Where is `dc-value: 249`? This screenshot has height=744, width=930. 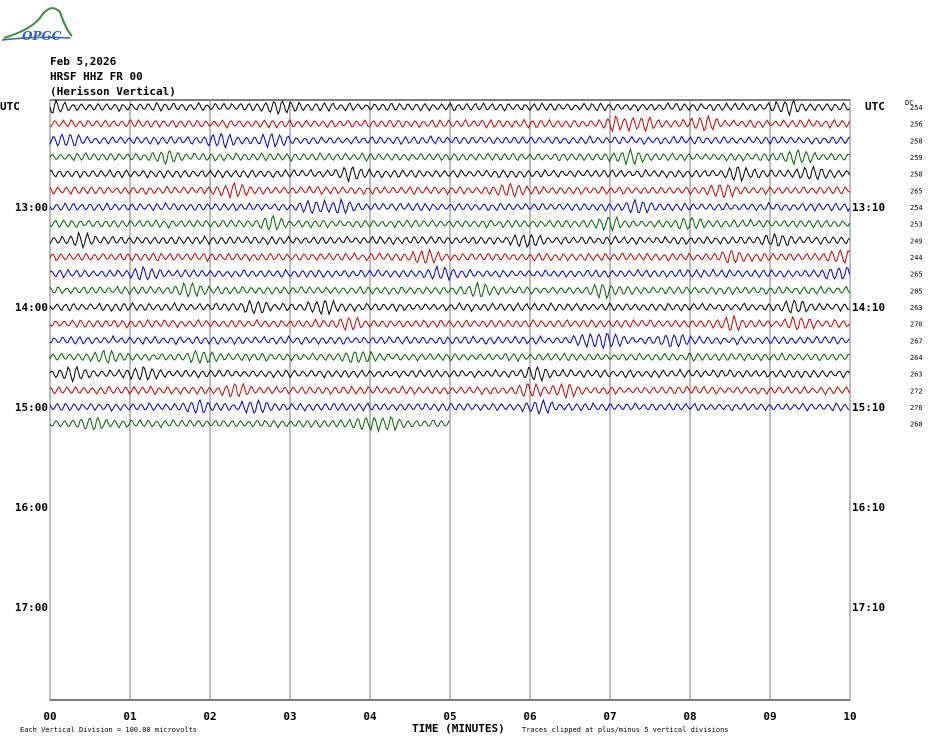 dc-value: 249 is located at coordinates (916, 241).